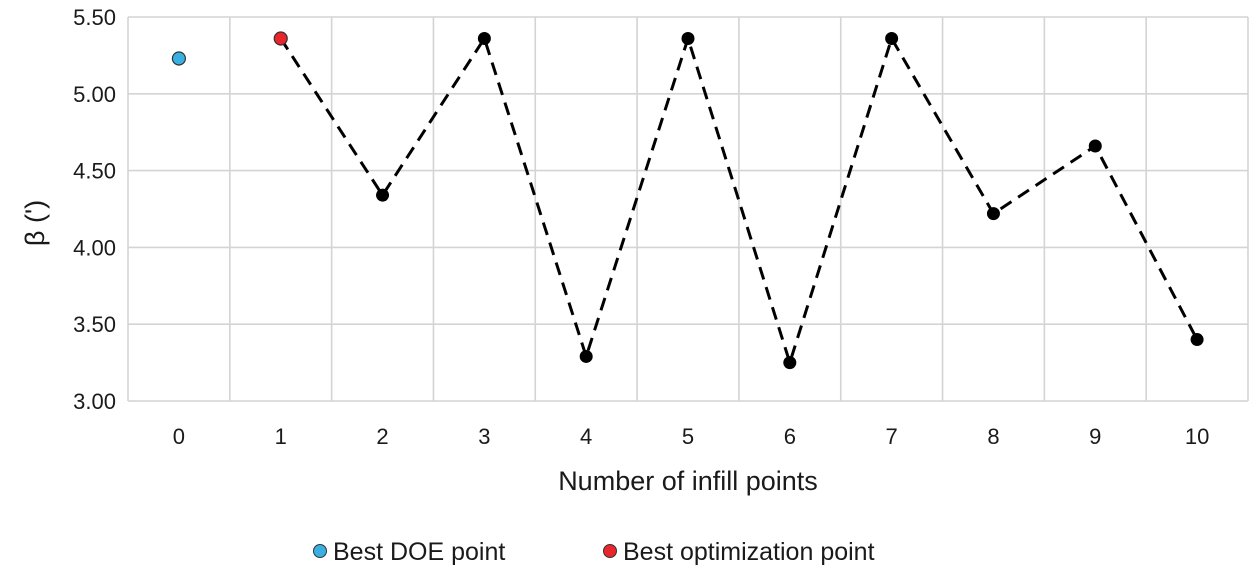 The height and width of the screenshot is (572, 1256). What do you see at coordinates (94, 94) in the screenshot?
I see `y-tick-label: 5.00` at bounding box center [94, 94].